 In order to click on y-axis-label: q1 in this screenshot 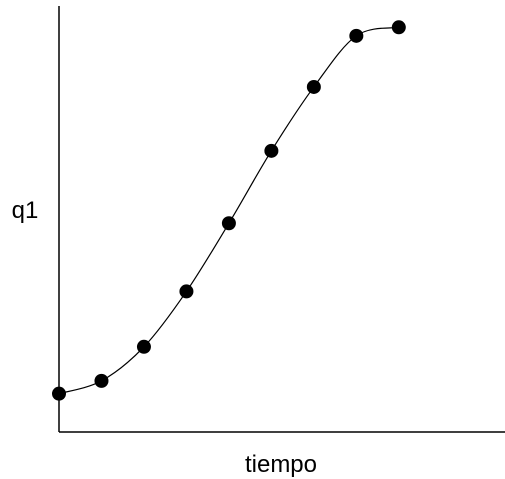, I will do `click(25, 210)`.